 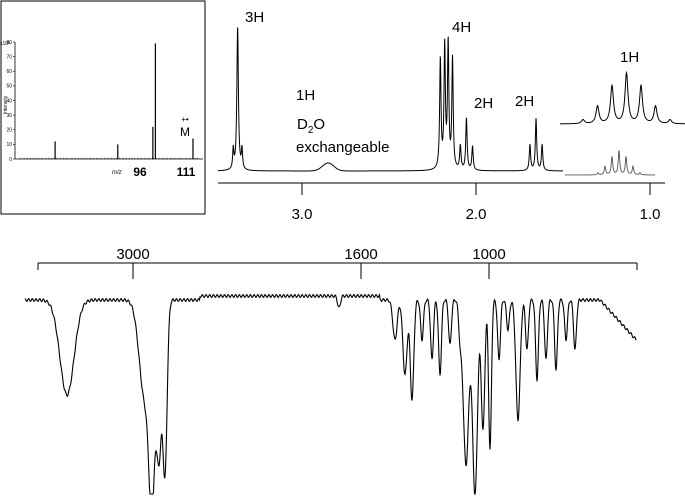 I want to click on nmr-x-tick-label: 1.0, so click(x=650, y=214).